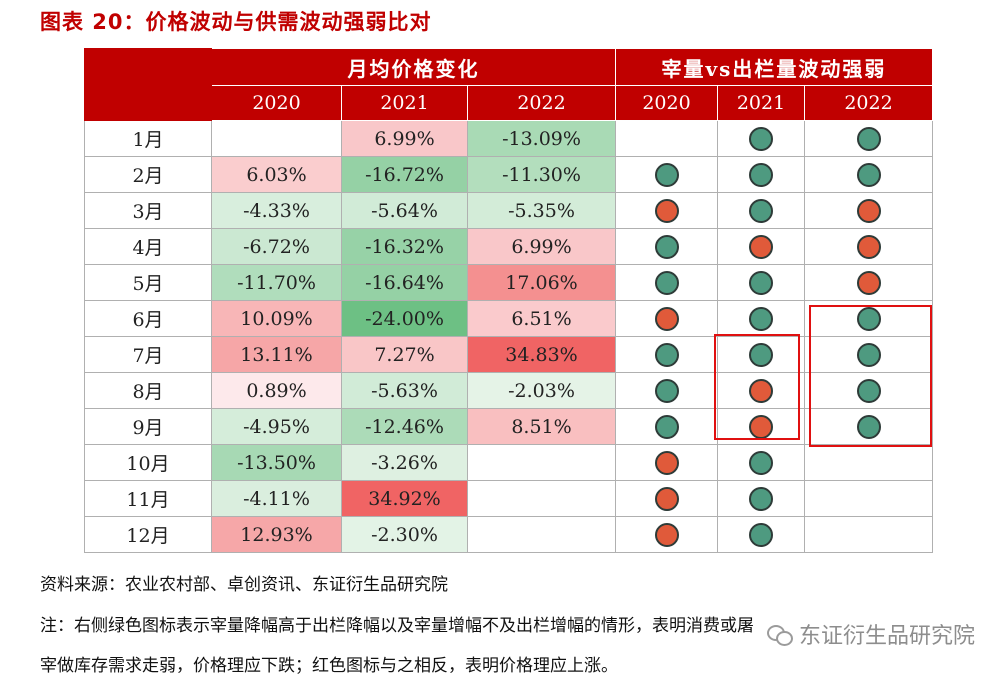  I want to click on month-cell: 10月, so click(148, 462).